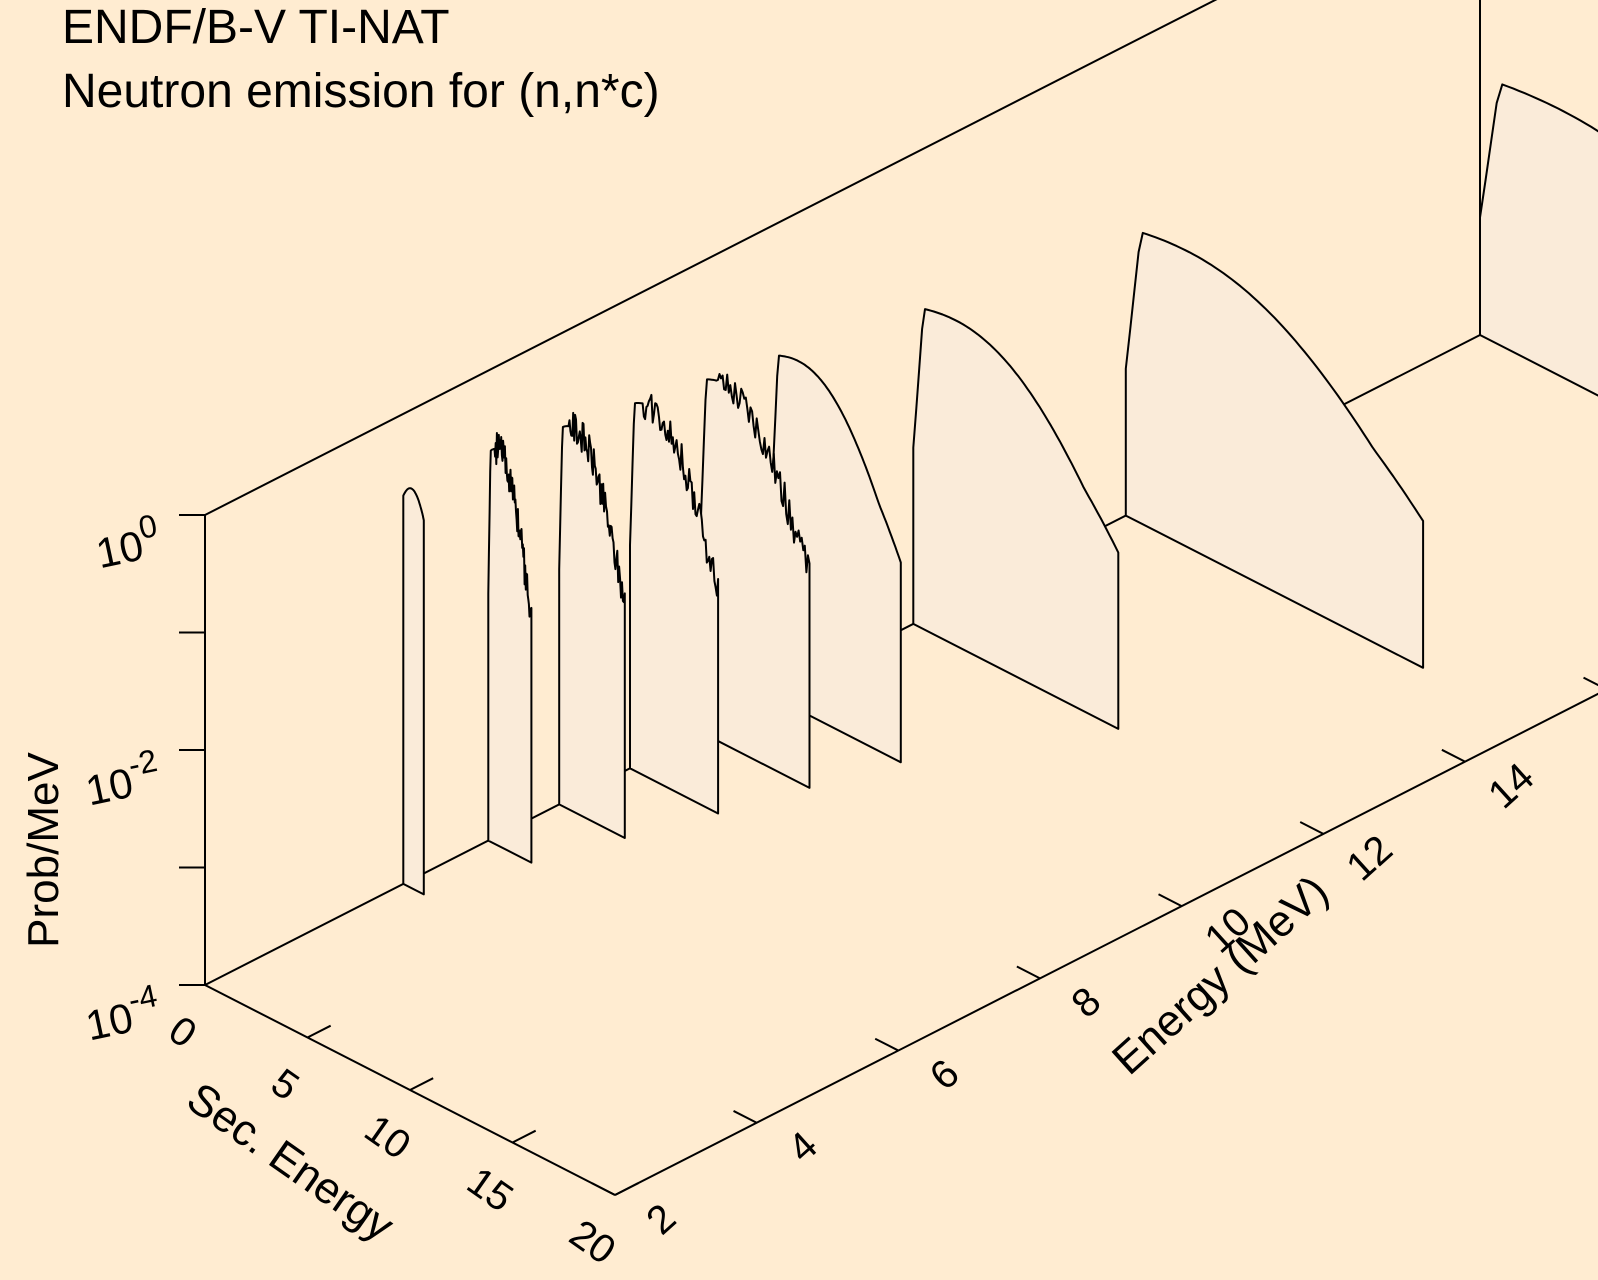 The image size is (1598, 1280). Describe the element at coordinates (388, 1138) in the screenshot. I see `x-tick-label: 10` at that location.